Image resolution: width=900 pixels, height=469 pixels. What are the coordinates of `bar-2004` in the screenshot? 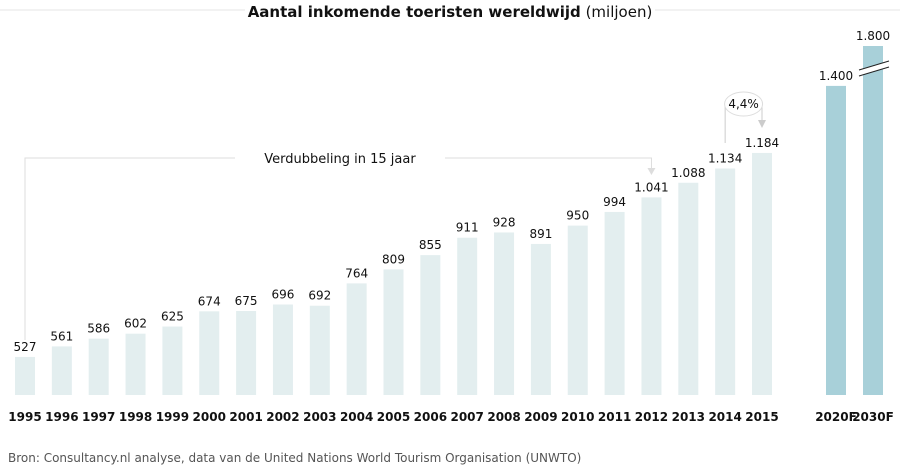 It's located at (356, 339).